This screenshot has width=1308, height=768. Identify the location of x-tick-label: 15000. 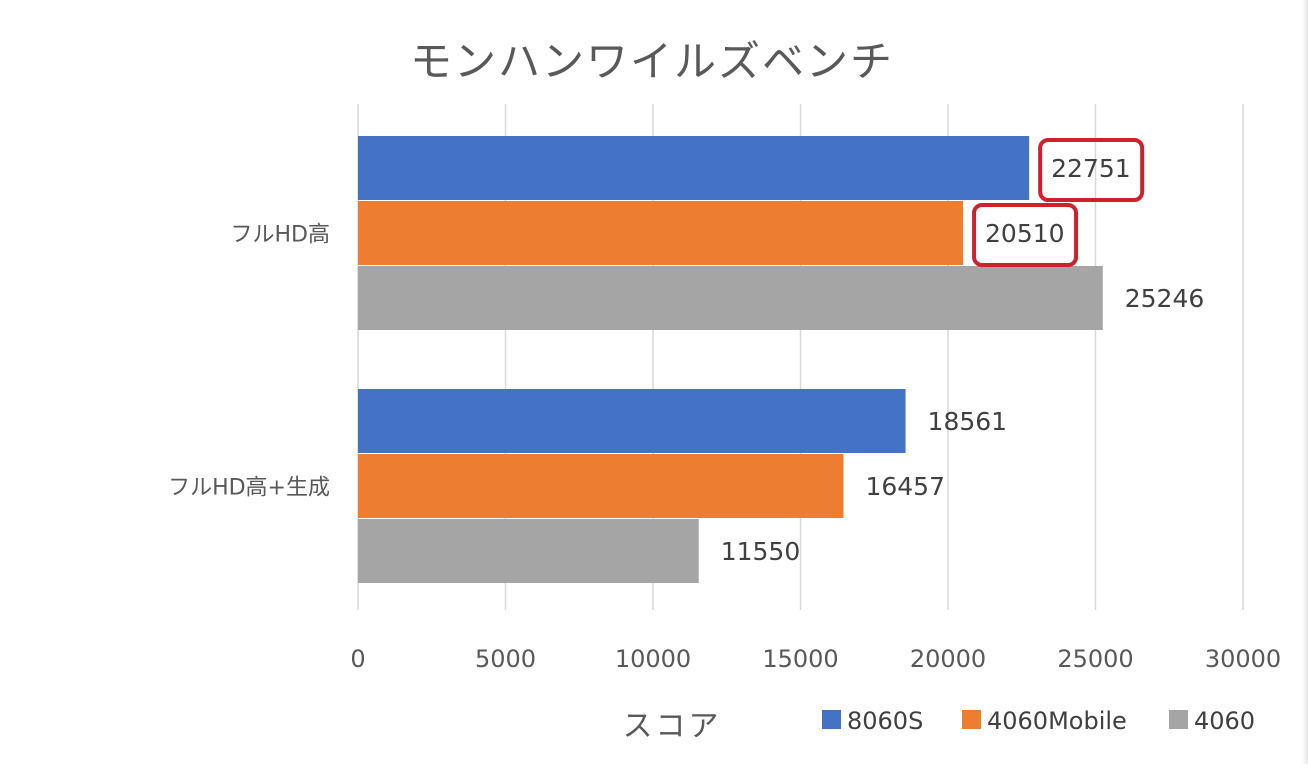
(800, 659).